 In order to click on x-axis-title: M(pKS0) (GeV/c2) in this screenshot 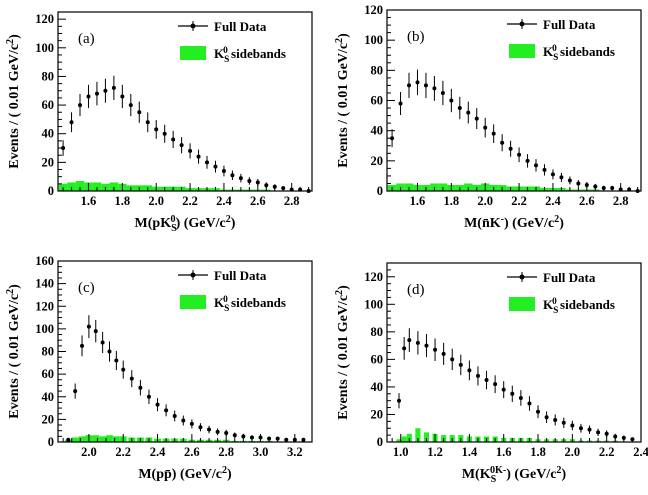, I will do `click(185, 224)`.